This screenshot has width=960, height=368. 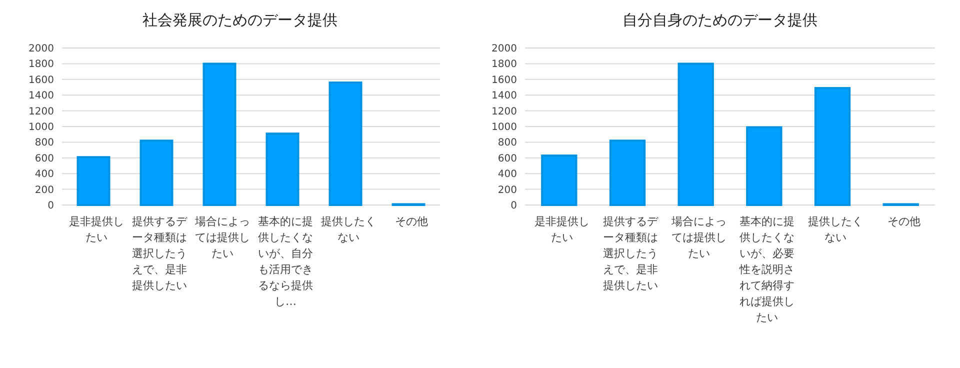 I want to click on chart-title: 自分自身のためのデータ提供, so click(x=720, y=20).